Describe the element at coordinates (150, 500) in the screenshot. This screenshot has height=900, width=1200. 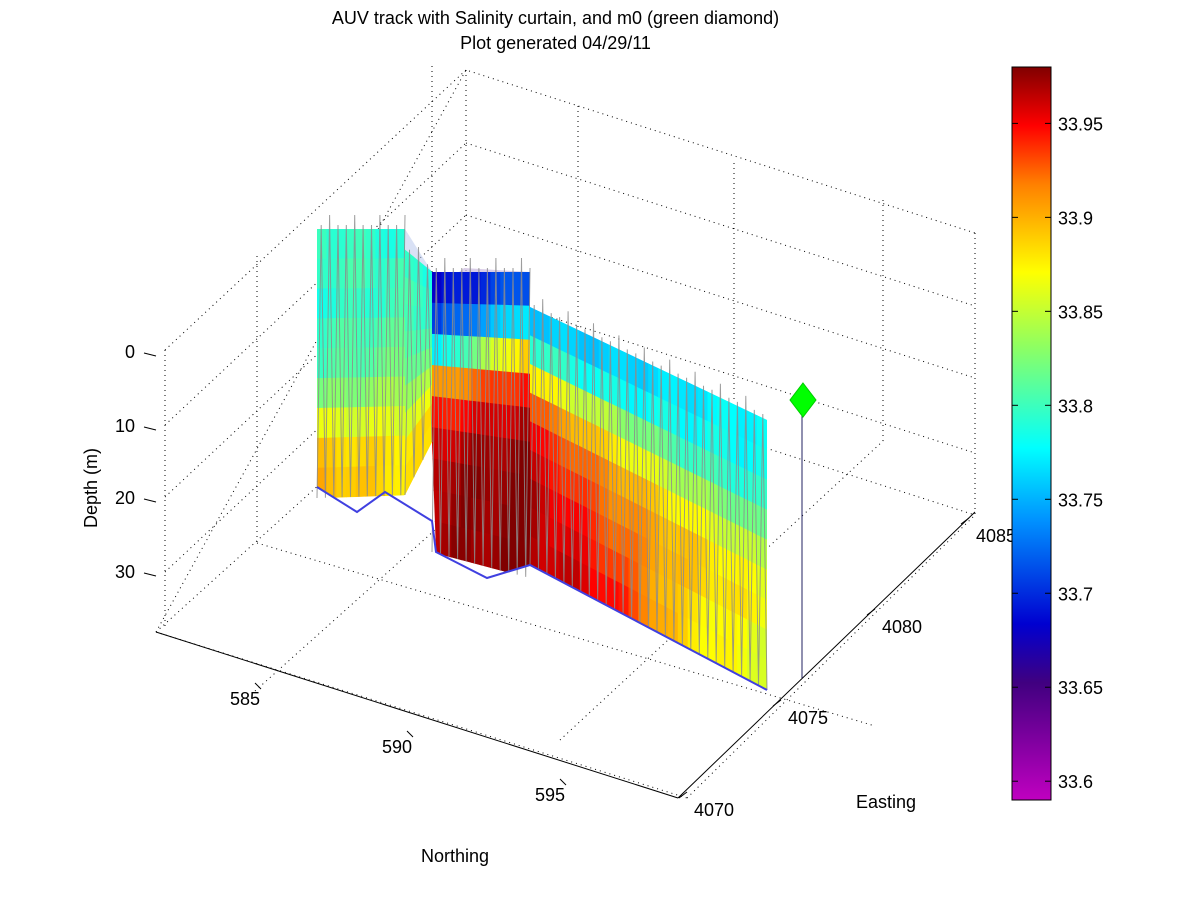
I see `depth-tick-20-mark` at that location.